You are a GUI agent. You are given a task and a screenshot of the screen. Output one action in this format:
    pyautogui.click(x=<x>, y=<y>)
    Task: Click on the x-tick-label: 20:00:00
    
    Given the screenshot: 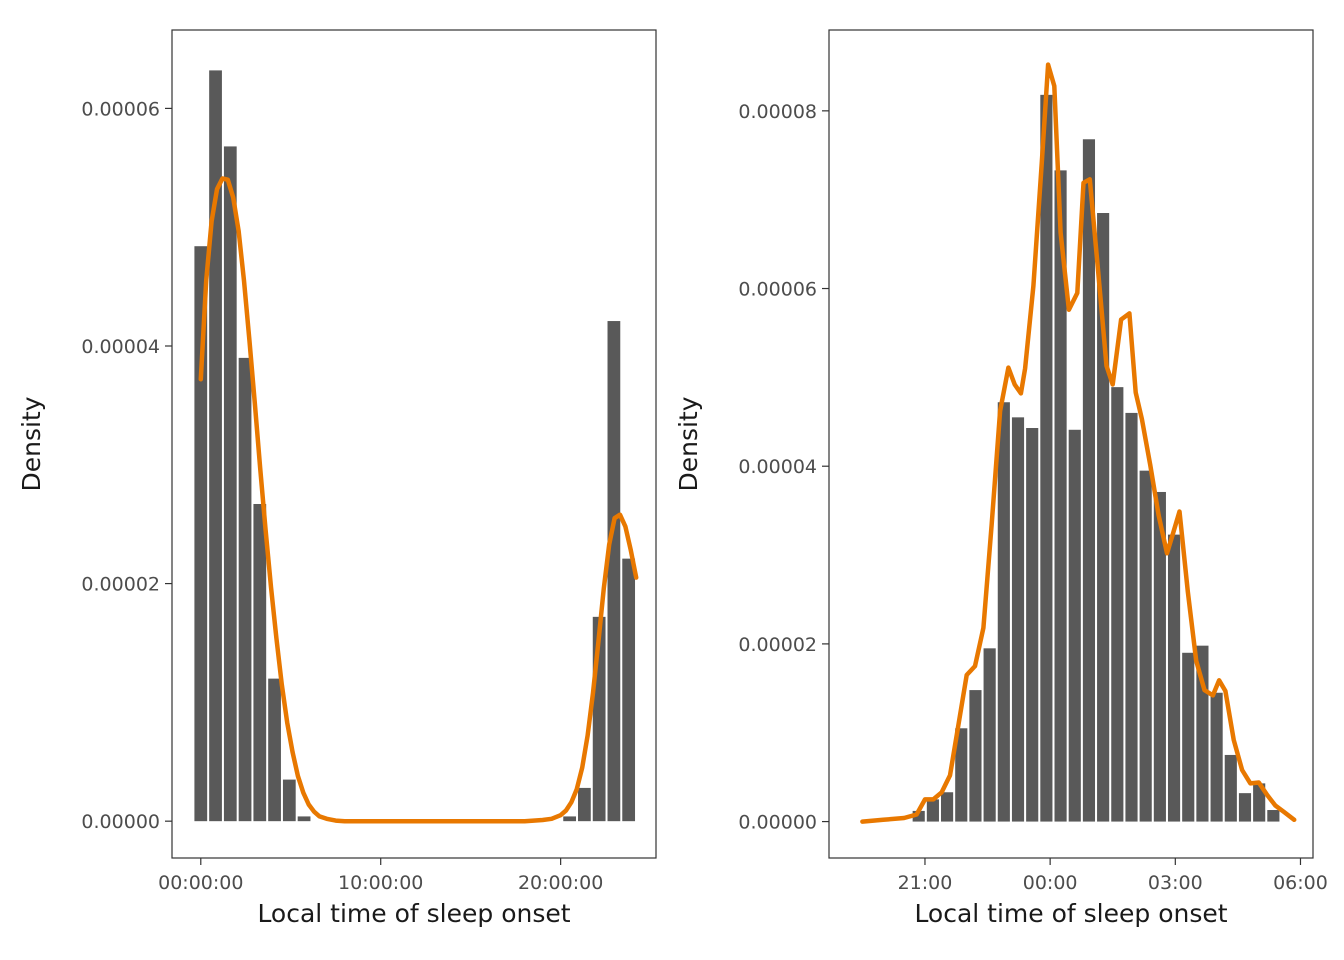 What is the action you would take?
    pyautogui.click(x=560, y=883)
    